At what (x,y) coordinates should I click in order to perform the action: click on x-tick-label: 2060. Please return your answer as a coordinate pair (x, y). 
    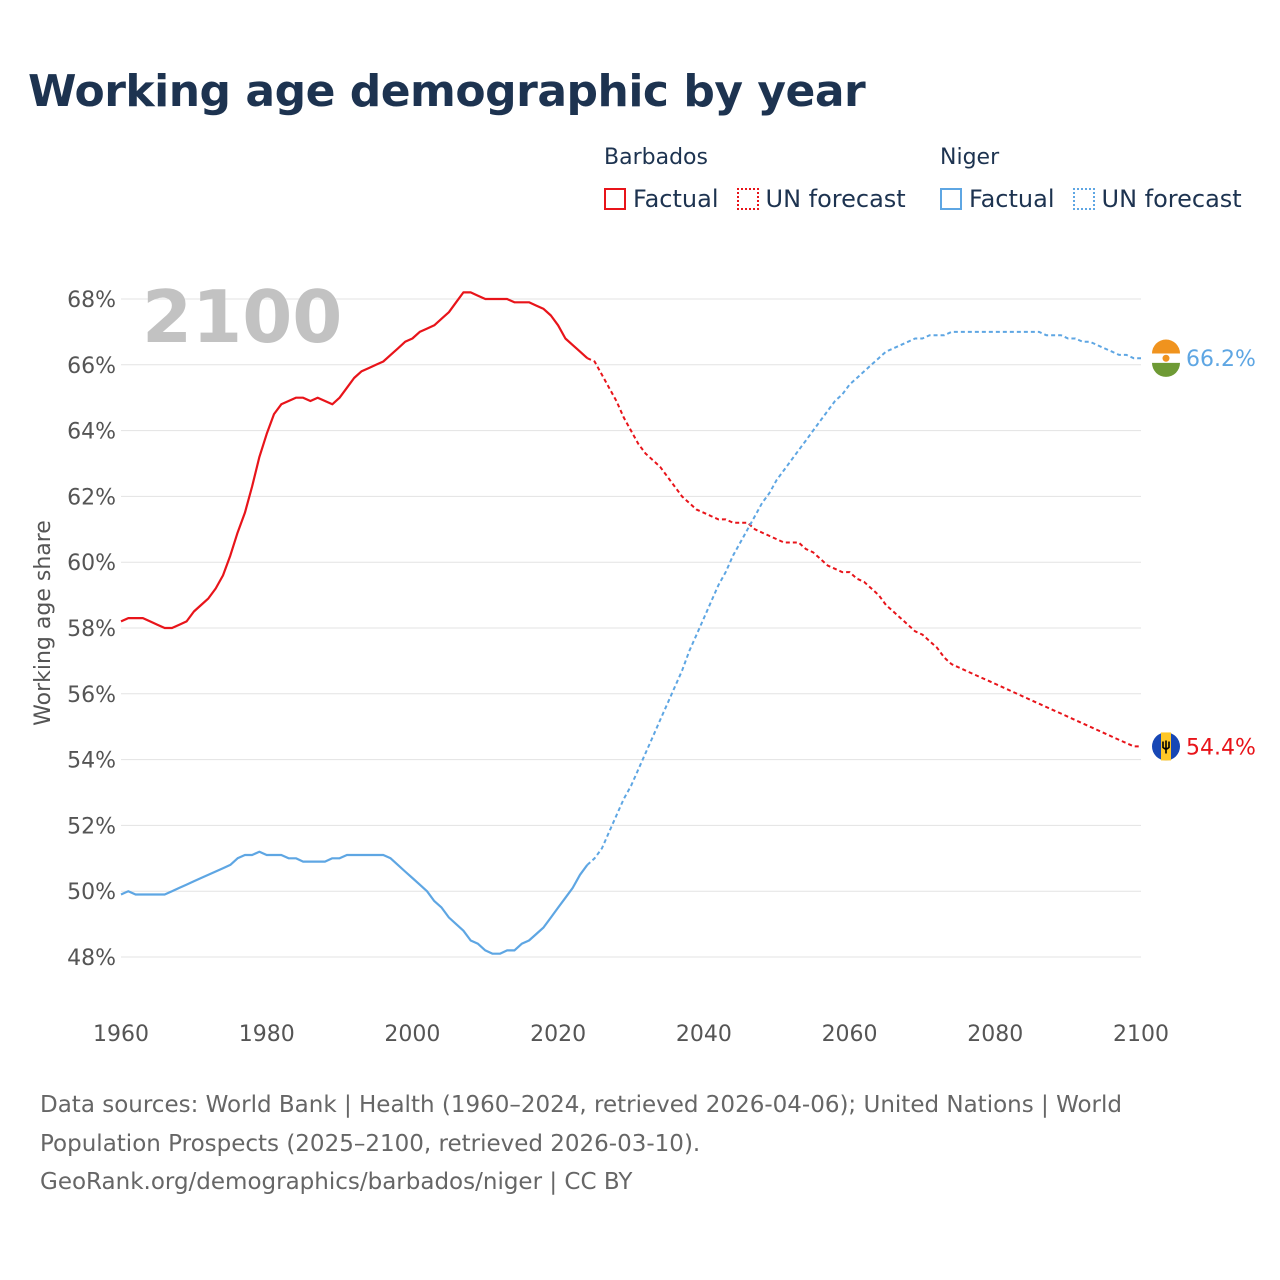
    Looking at the image, I should click on (850, 1034).